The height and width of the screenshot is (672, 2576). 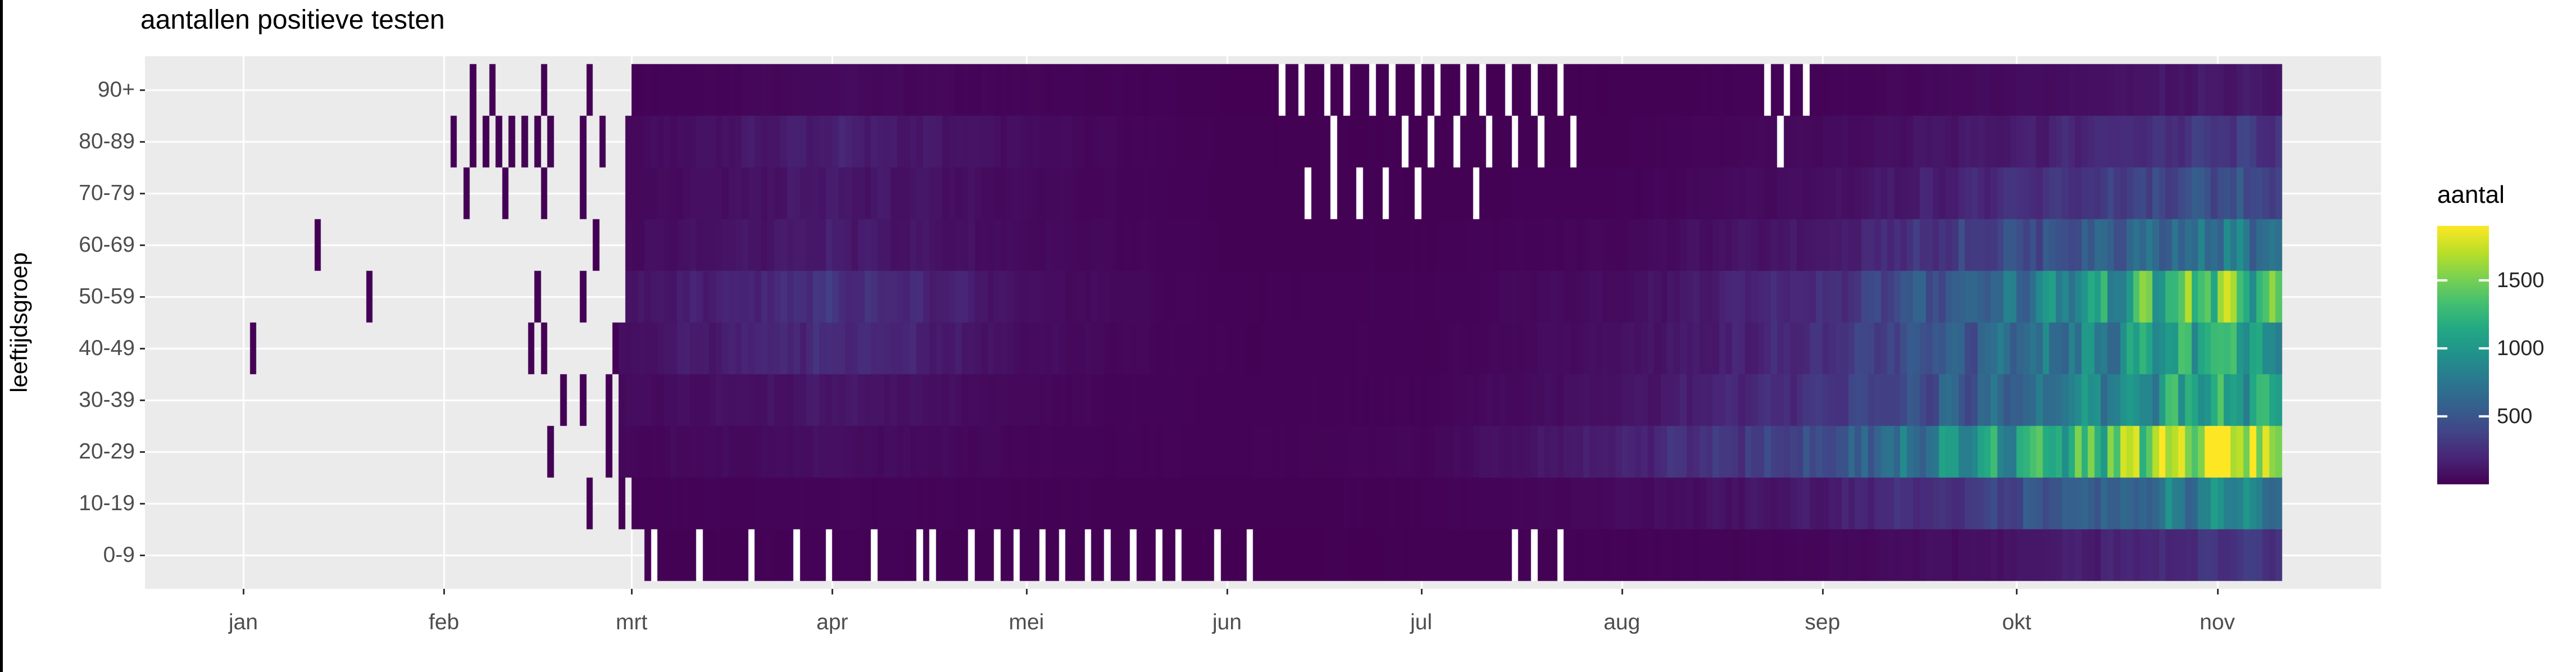 I want to click on y-tick-label: 60-69, so click(x=107, y=245).